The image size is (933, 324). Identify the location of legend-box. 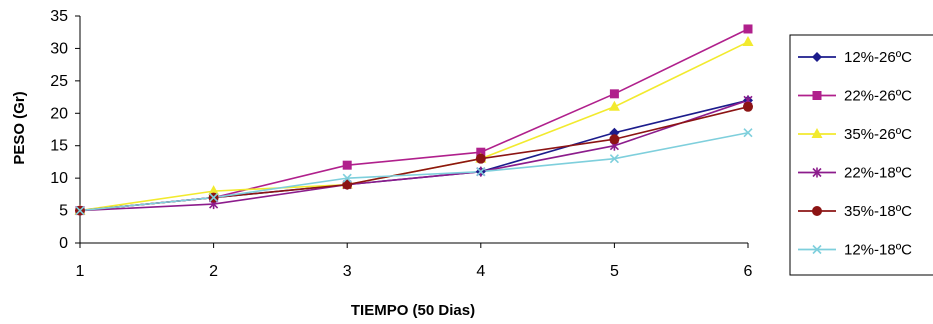
(861, 155).